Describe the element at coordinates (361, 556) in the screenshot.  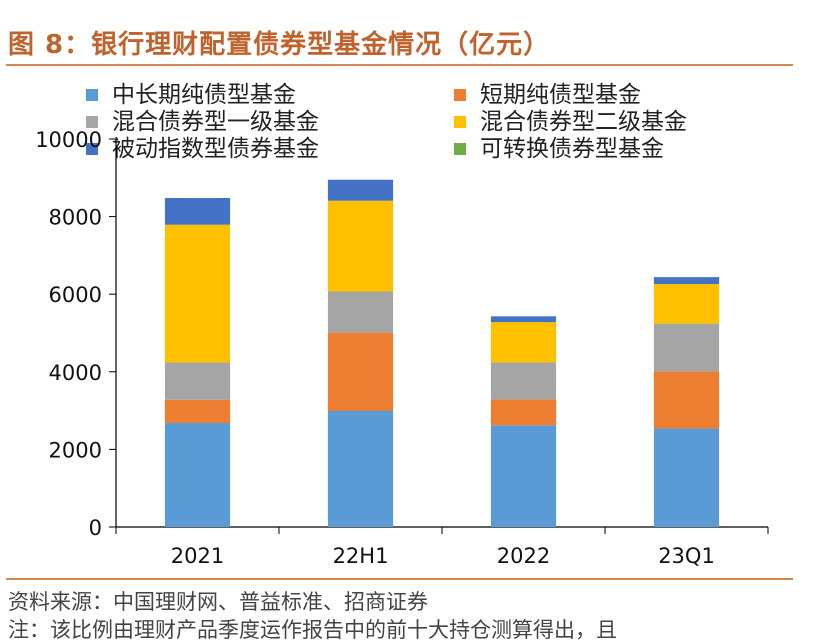
I see `x-tick-label-1: 22H1` at that location.